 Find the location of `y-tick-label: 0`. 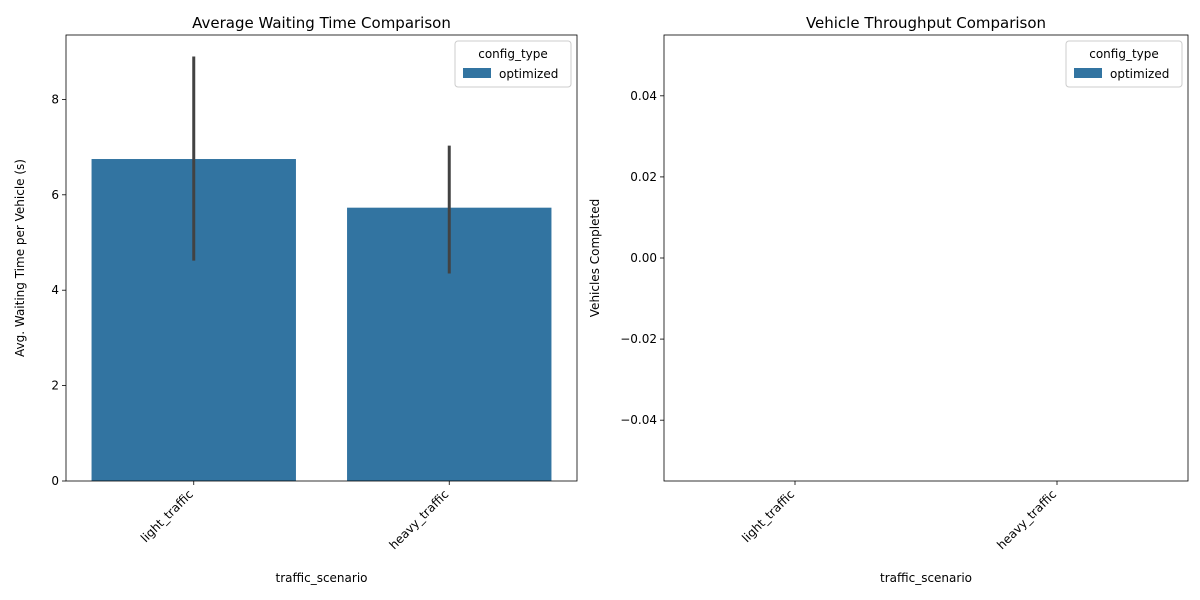

y-tick-label: 0 is located at coordinates (55, 481).